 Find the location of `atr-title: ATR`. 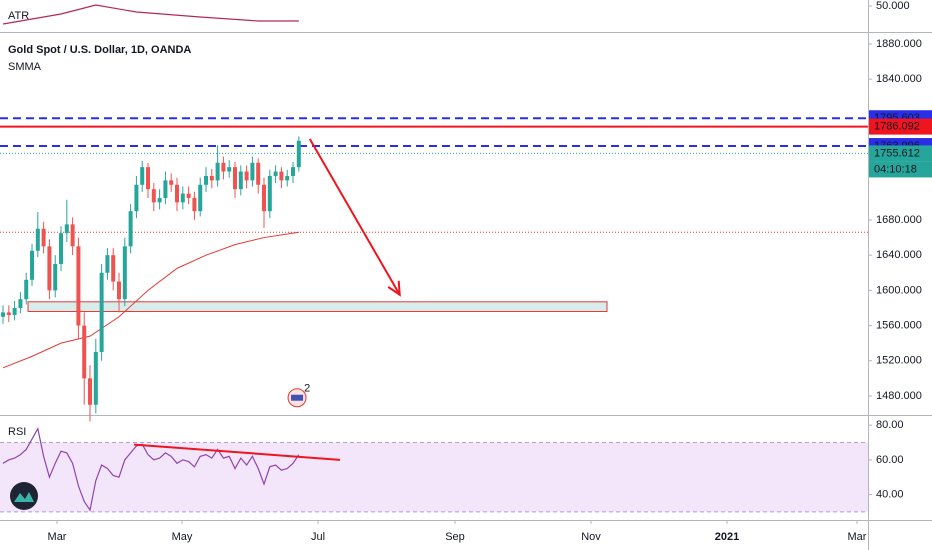

atr-title: ATR is located at coordinates (18, 16).